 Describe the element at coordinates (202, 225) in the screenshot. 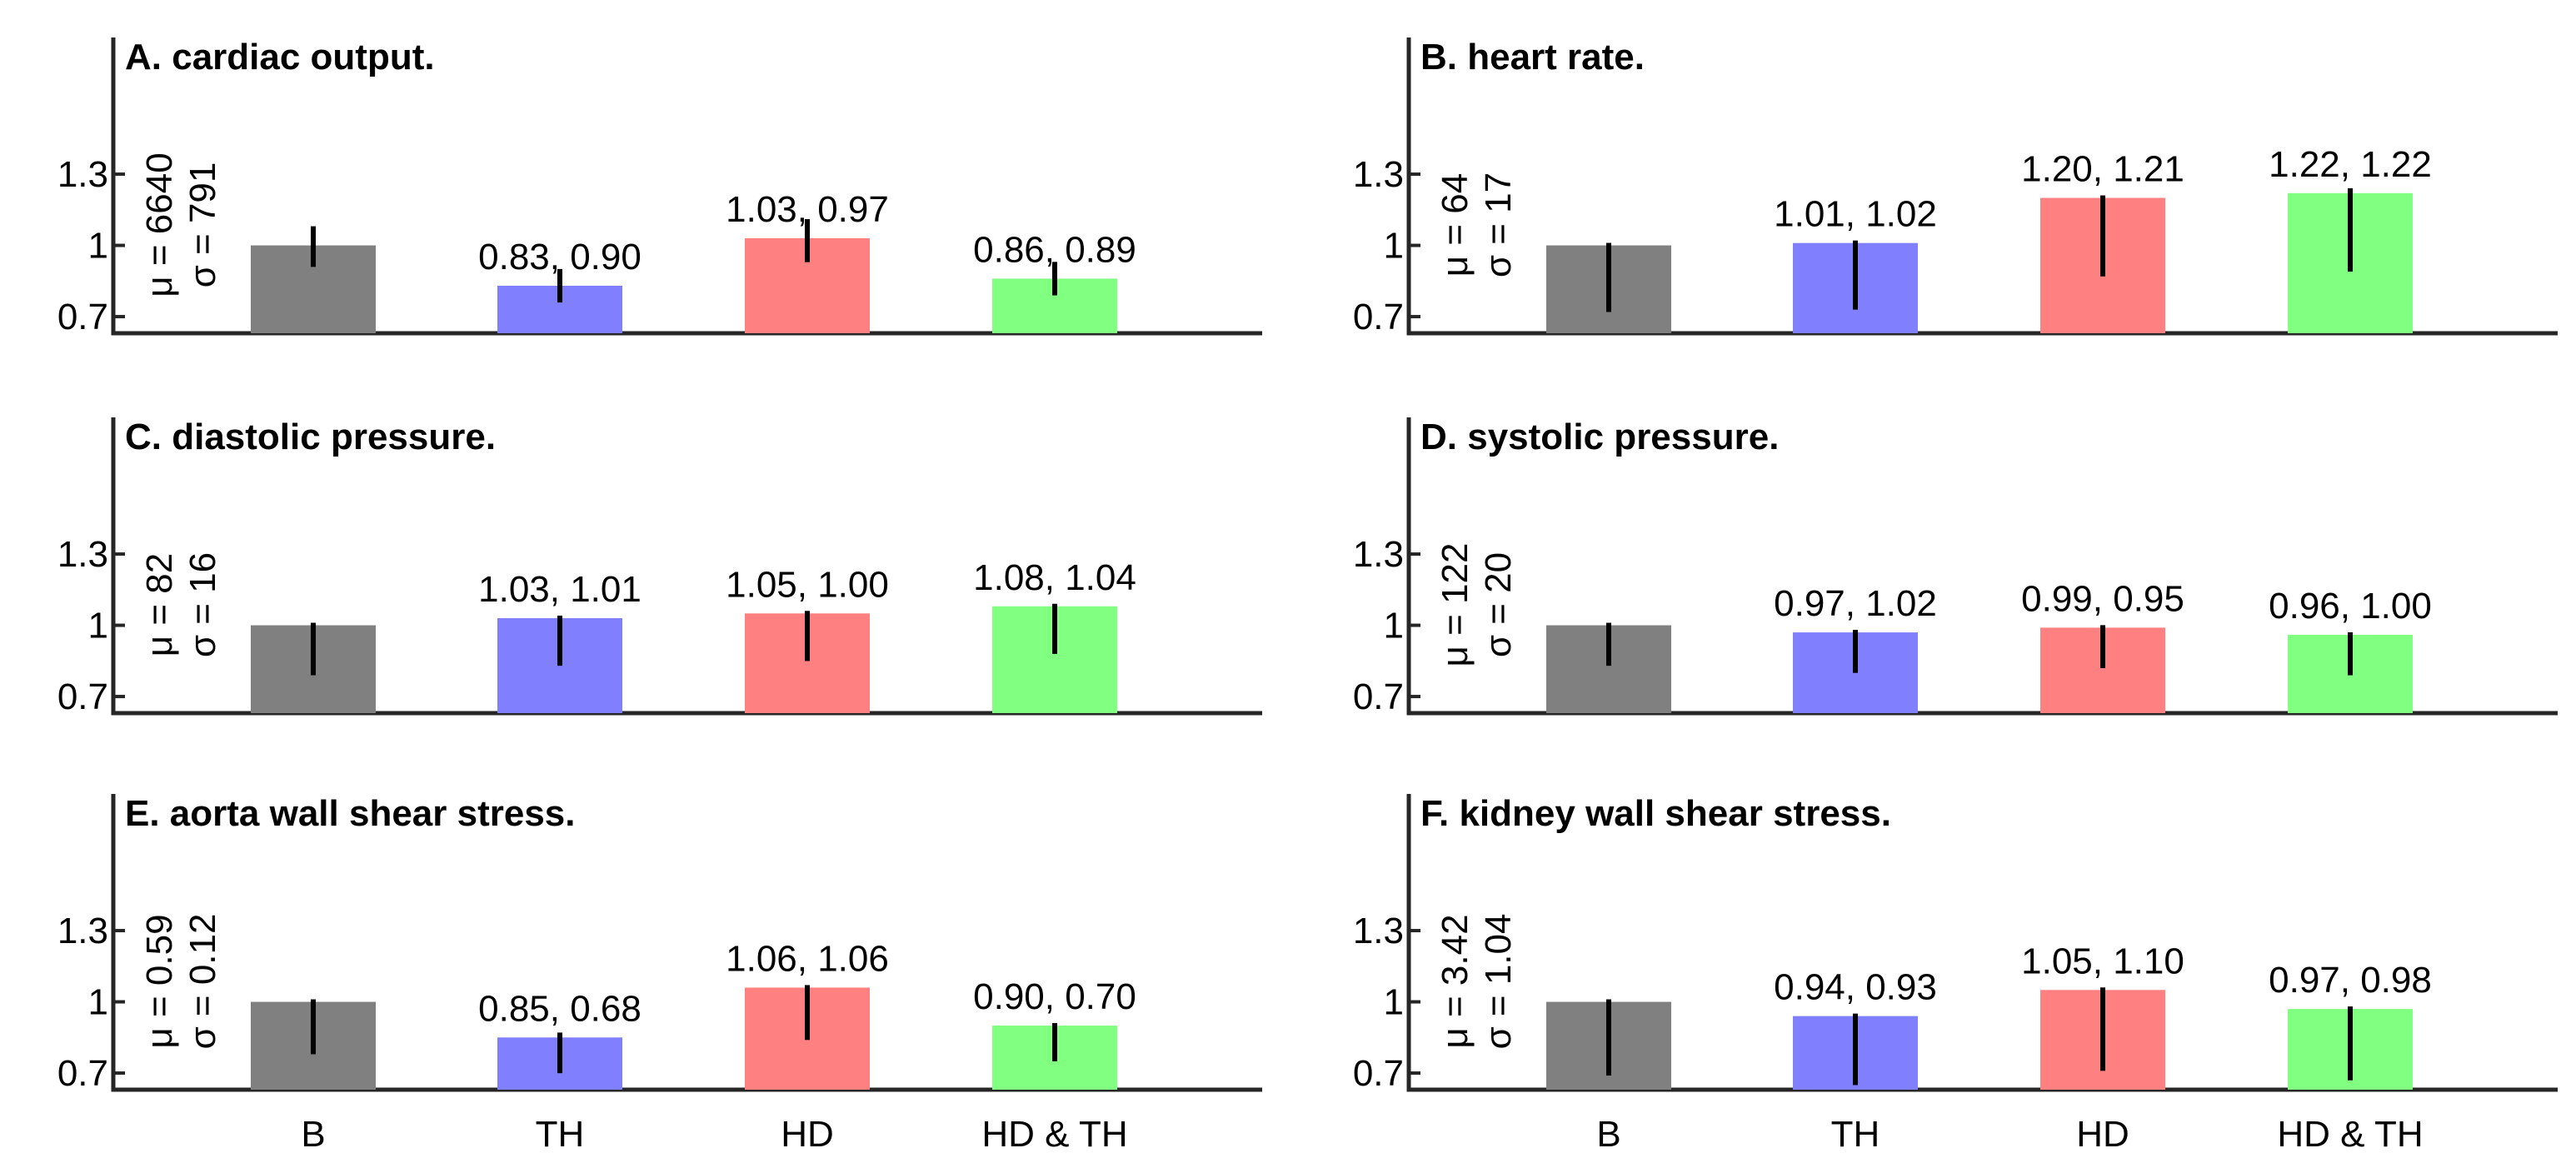

I see `sigma-label: σ = 791` at that location.